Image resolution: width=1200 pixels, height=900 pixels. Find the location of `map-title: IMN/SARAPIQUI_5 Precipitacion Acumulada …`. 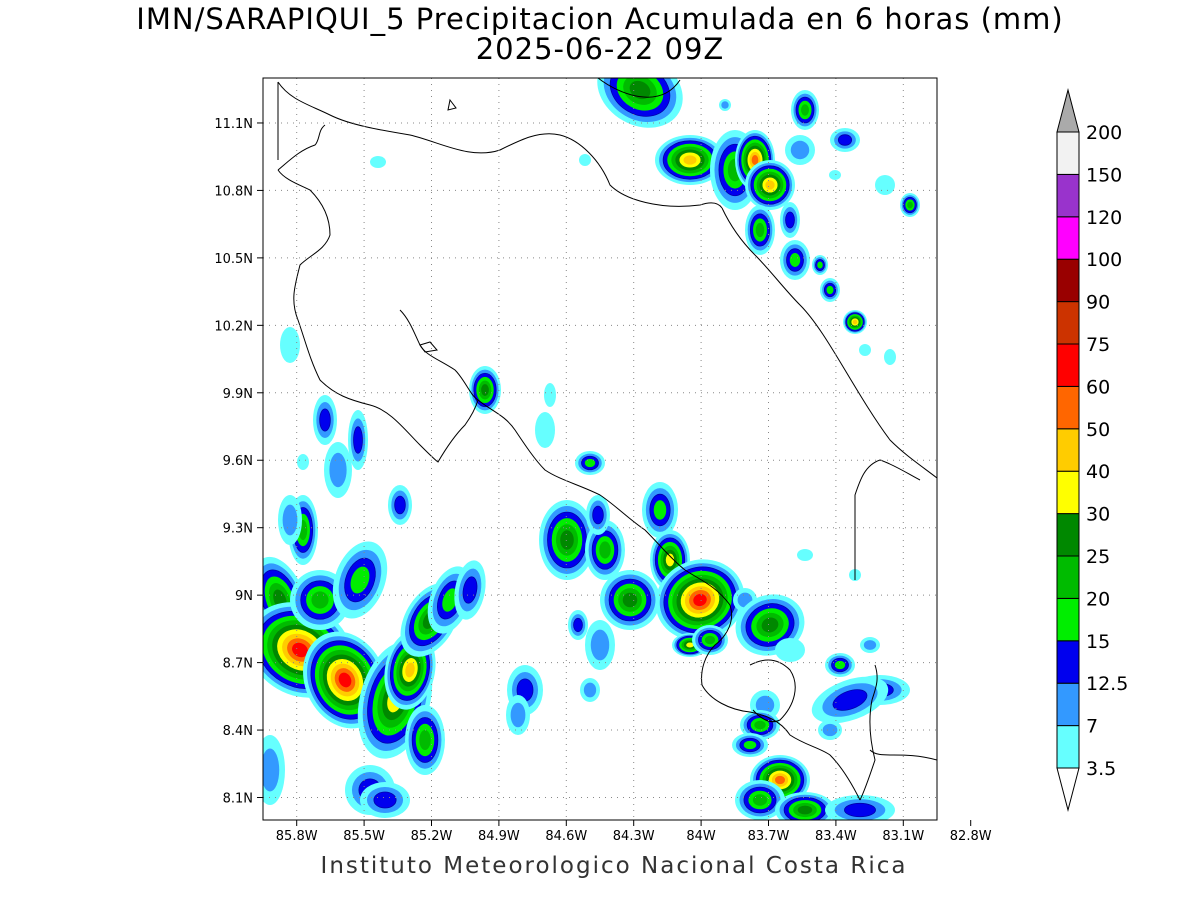

map-title: IMN/SARAPIQUI_5 Precipitacion Acumulada … is located at coordinates (600, 19).